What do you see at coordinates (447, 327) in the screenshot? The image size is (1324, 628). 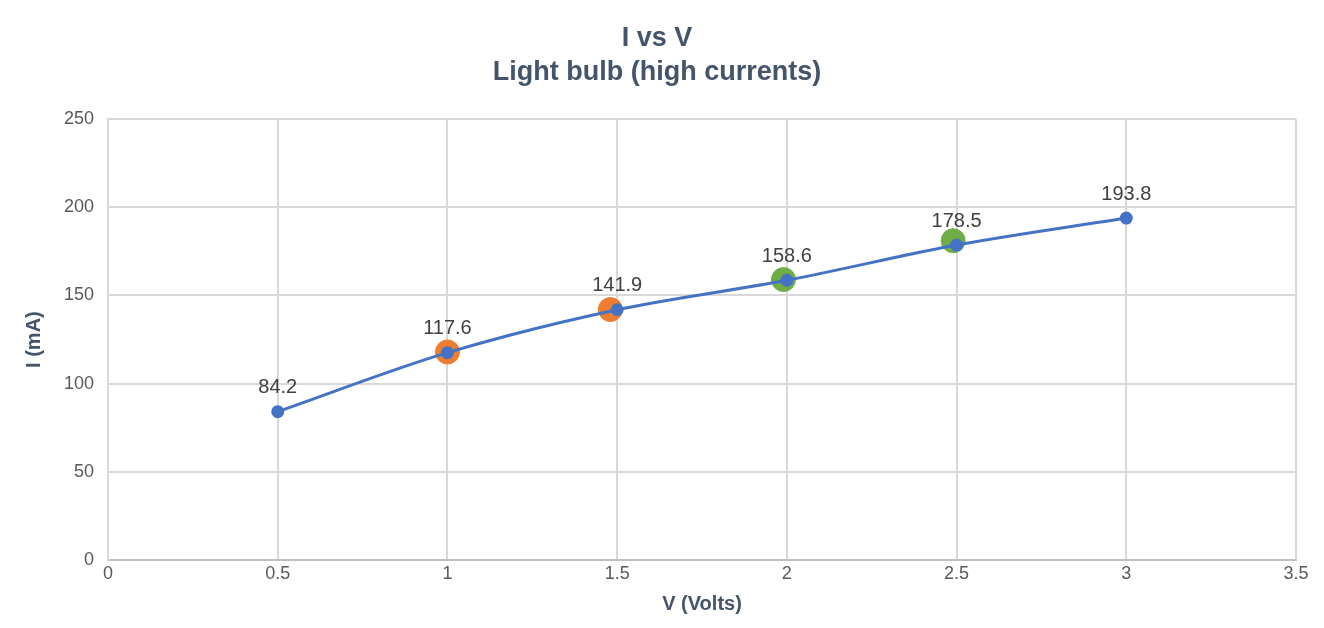 I see `data-label: 117.6` at bounding box center [447, 327].